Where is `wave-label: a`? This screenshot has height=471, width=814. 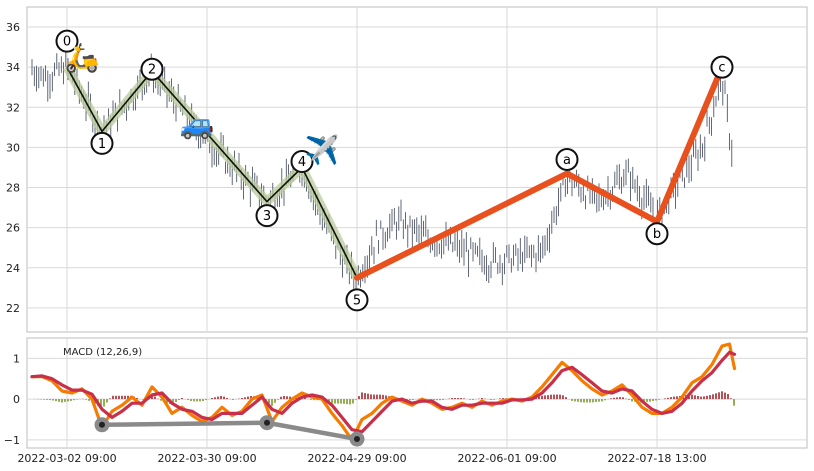 wave-label: a is located at coordinates (567, 159).